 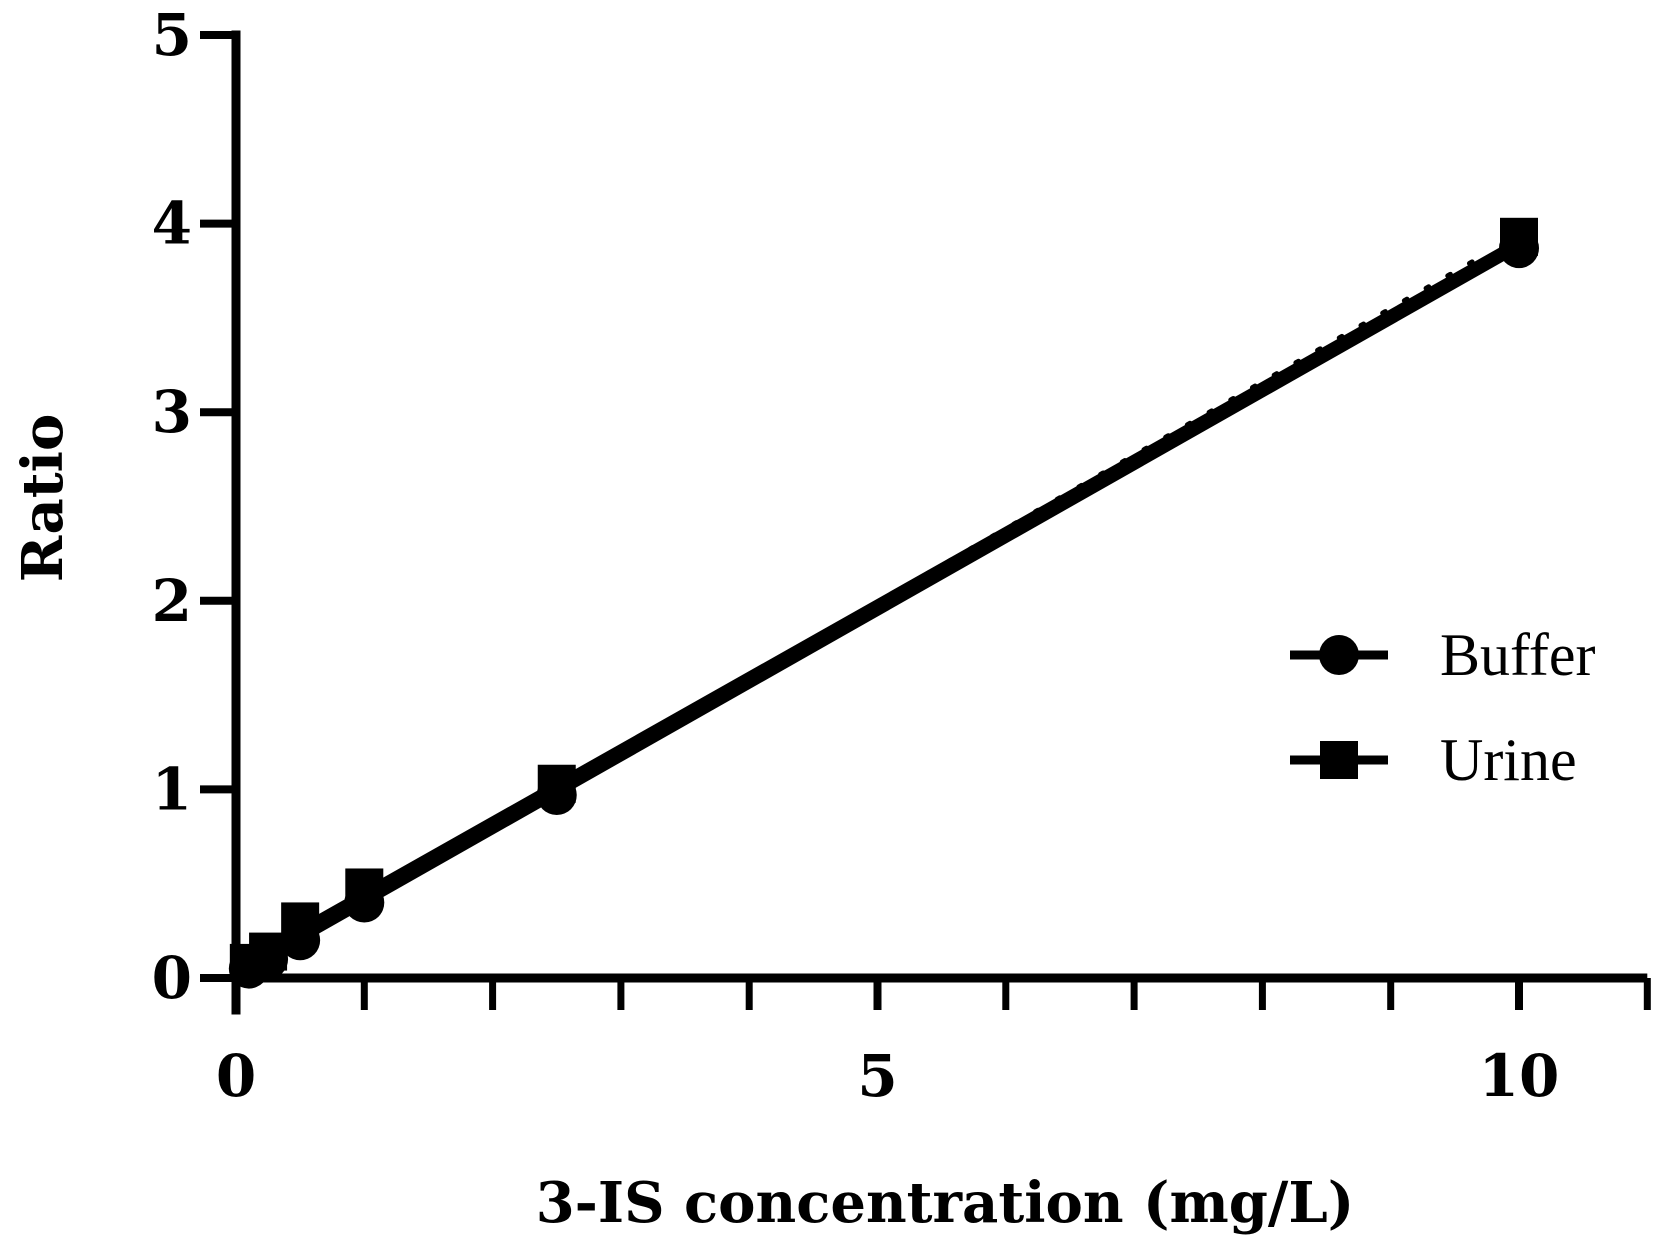 I want to click on y-tick-label: 5, so click(x=172, y=35).